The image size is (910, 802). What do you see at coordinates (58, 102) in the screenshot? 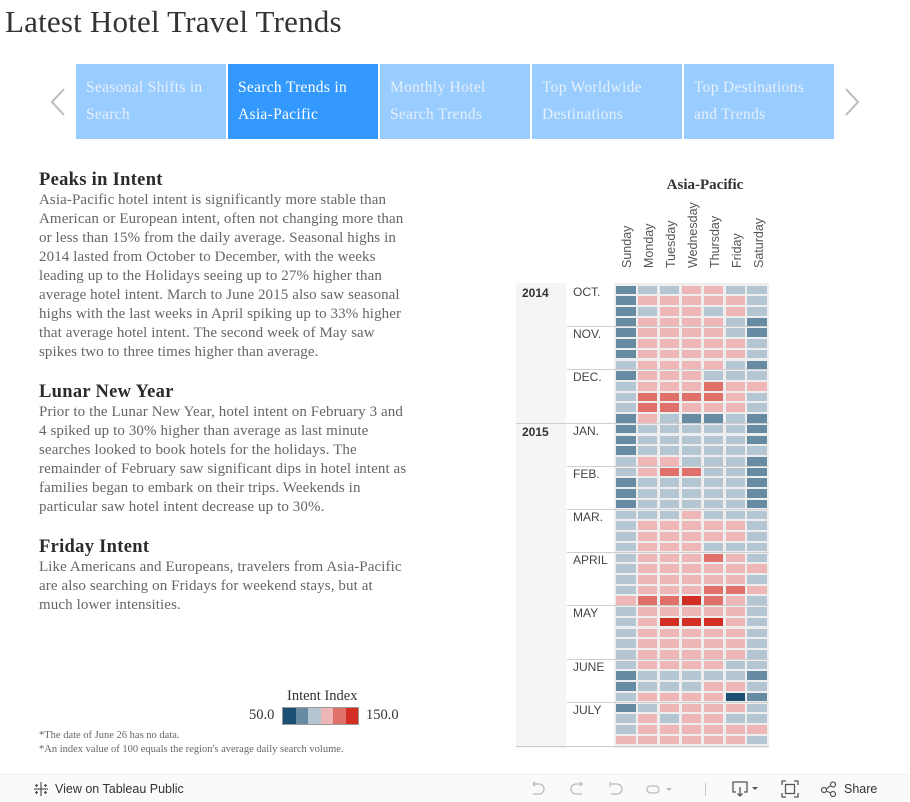
I see `story-prev-button` at bounding box center [58, 102].